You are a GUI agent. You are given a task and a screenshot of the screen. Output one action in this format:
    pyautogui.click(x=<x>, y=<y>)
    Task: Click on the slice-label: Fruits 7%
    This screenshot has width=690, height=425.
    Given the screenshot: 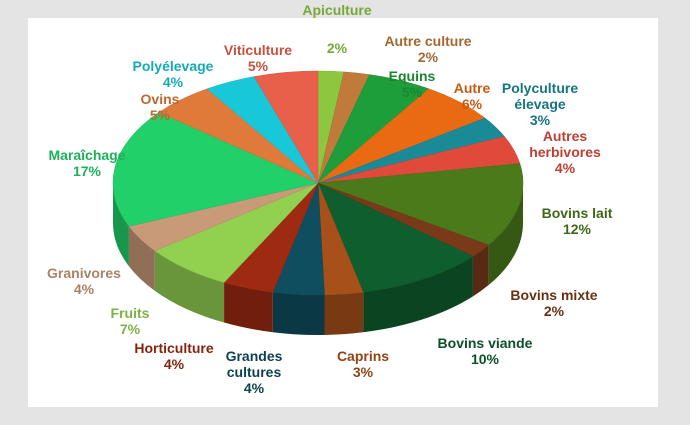 What is the action you would take?
    pyautogui.click(x=130, y=321)
    